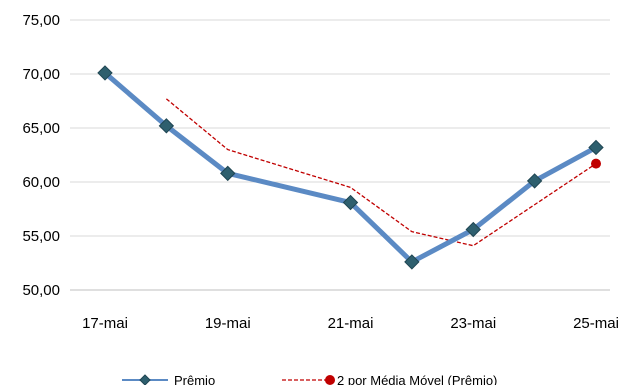 Image resolution: width=621 pixels, height=385 pixels. What do you see at coordinates (41, 236) in the screenshot?
I see `y-tick-label: 55,00` at bounding box center [41, 236].